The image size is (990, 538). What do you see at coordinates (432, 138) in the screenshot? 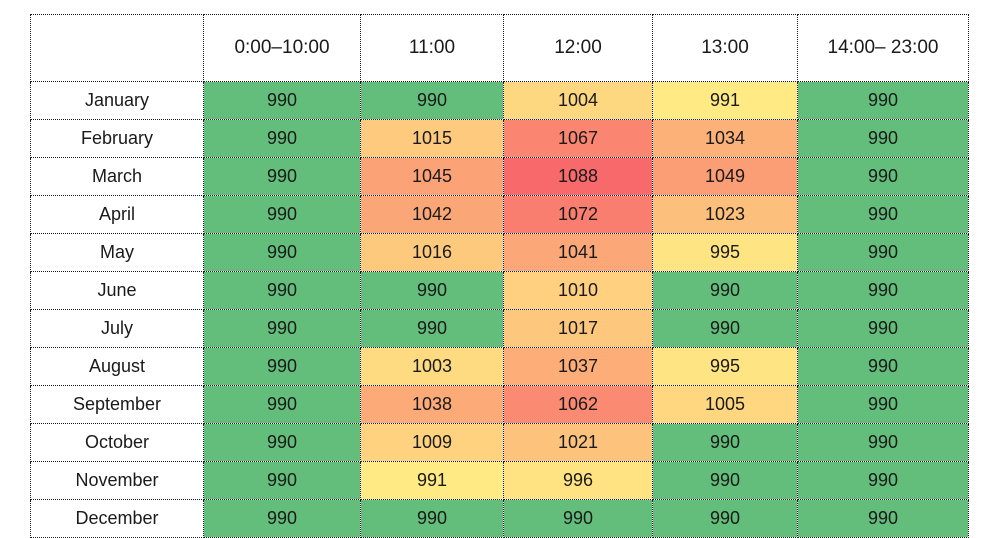
I see `heatmap-cell: 1015` at bounding box center [432, 138].